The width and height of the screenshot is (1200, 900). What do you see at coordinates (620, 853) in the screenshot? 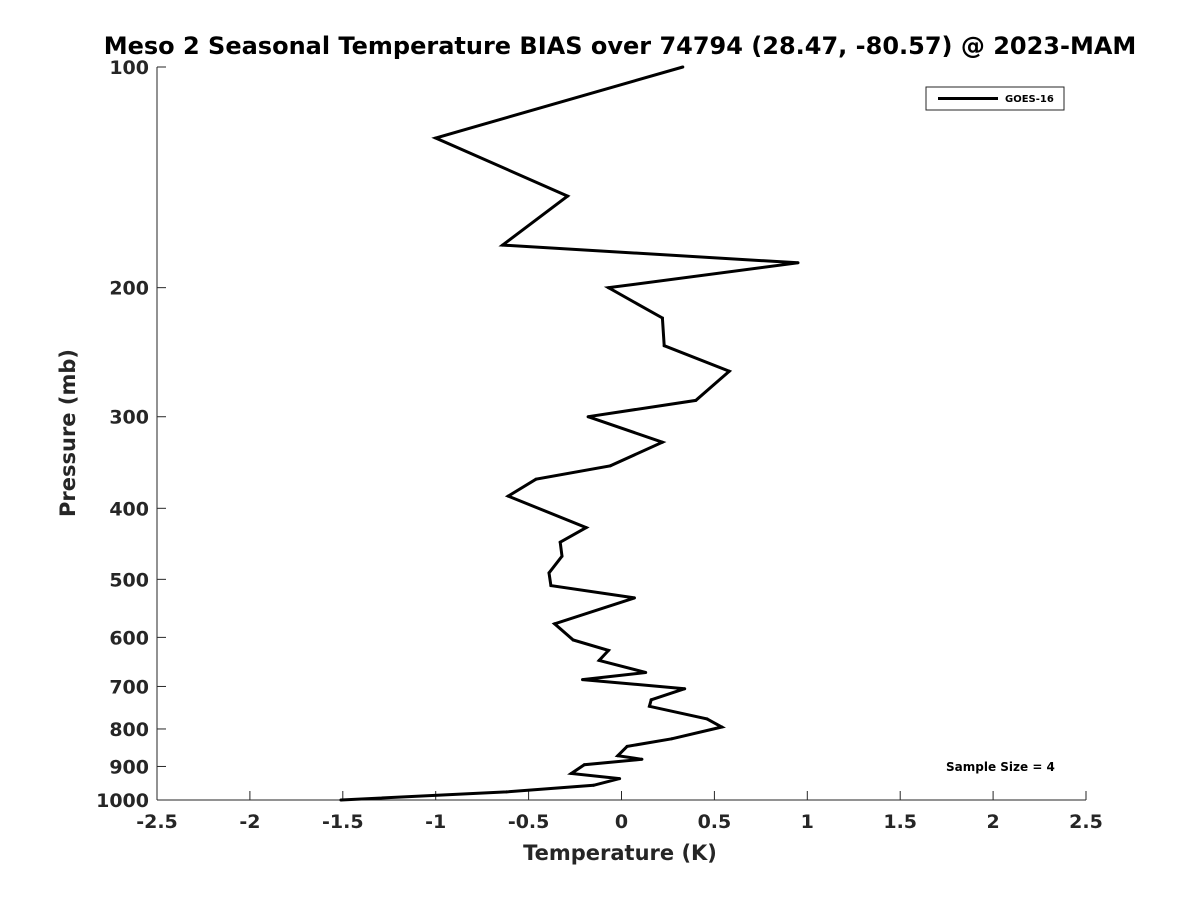
I see `x-axis-label: Temperature (K)` at bounding box center [620, 853].